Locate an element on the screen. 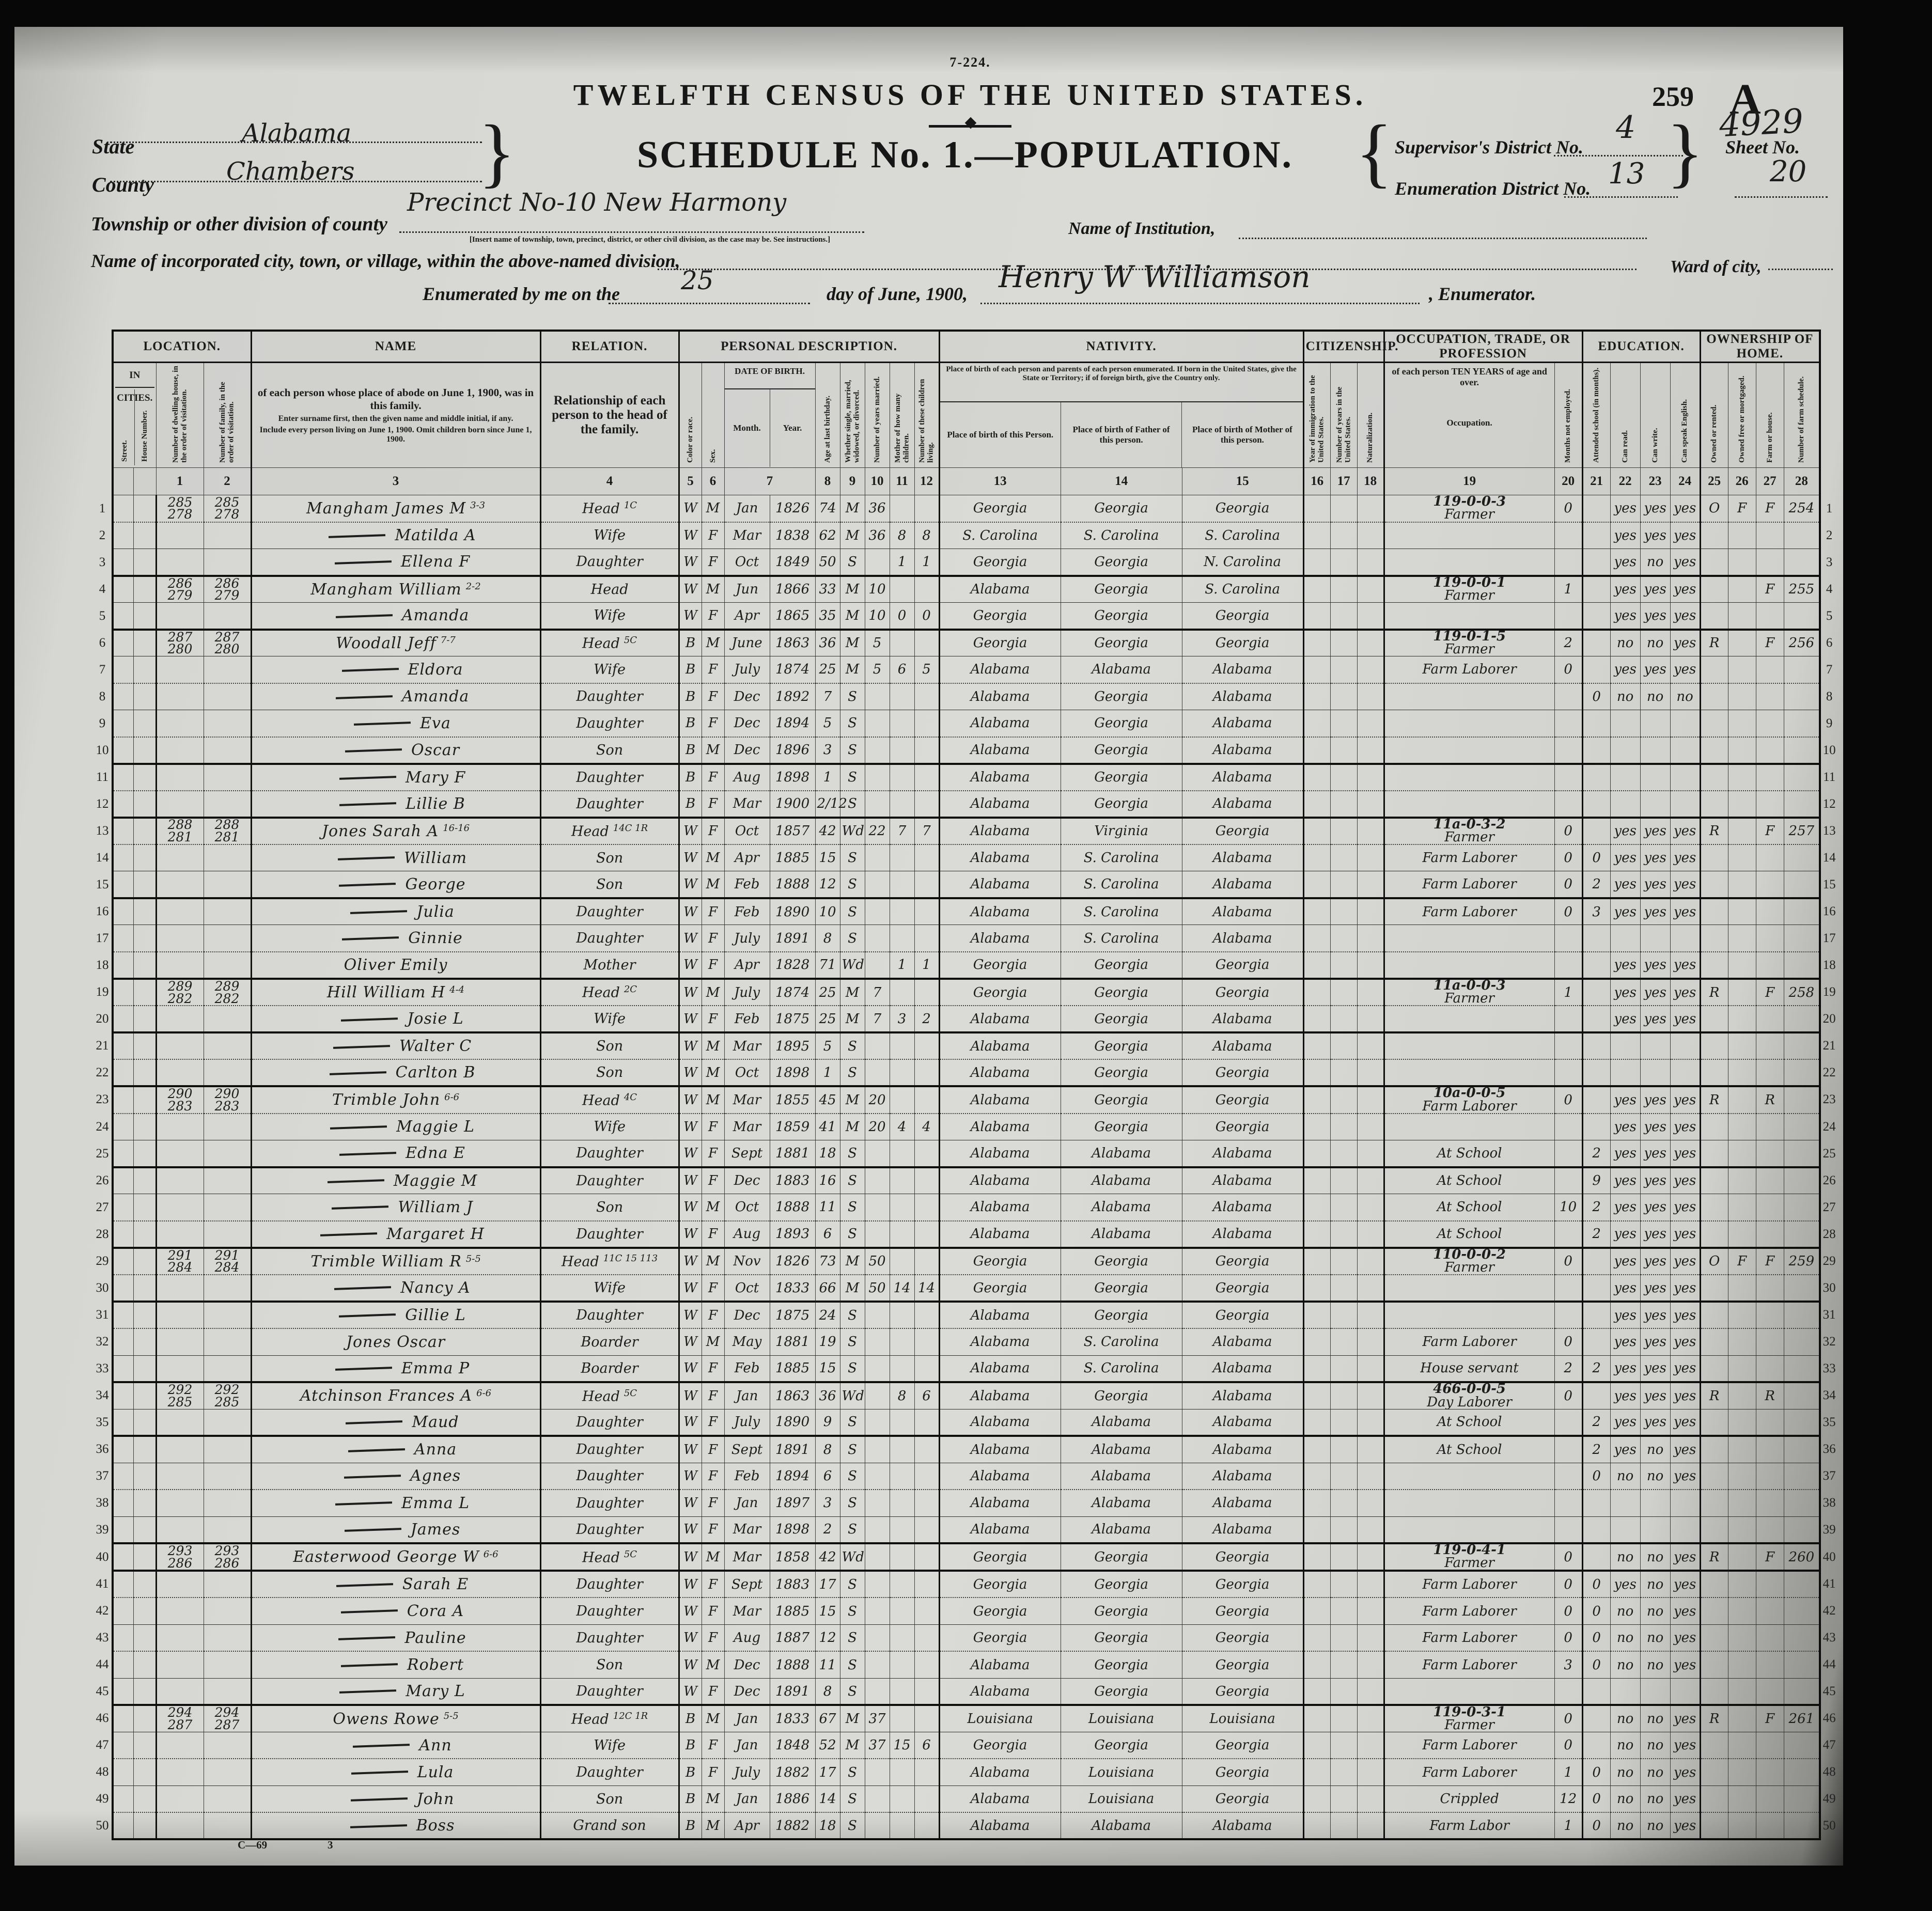 The image size is (1932, 1911). cell-fs is located at coordinates (1802, 912).